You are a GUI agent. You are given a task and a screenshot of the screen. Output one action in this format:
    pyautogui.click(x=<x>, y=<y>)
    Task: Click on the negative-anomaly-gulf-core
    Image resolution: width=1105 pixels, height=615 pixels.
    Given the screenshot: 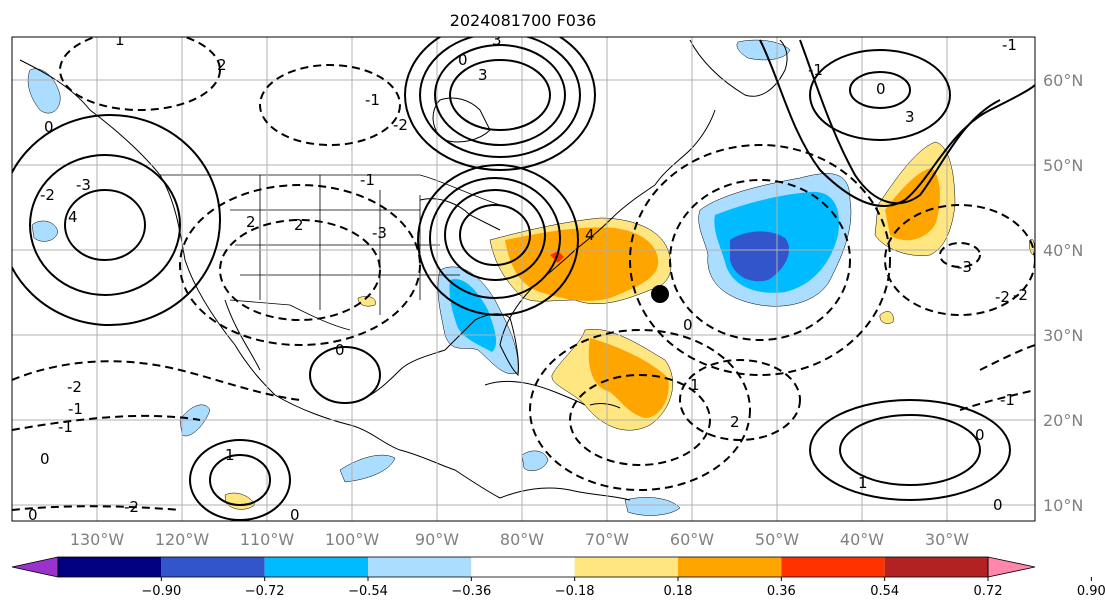 What is the action you would take?
    pyautogui.click(x=473, y=315)
    